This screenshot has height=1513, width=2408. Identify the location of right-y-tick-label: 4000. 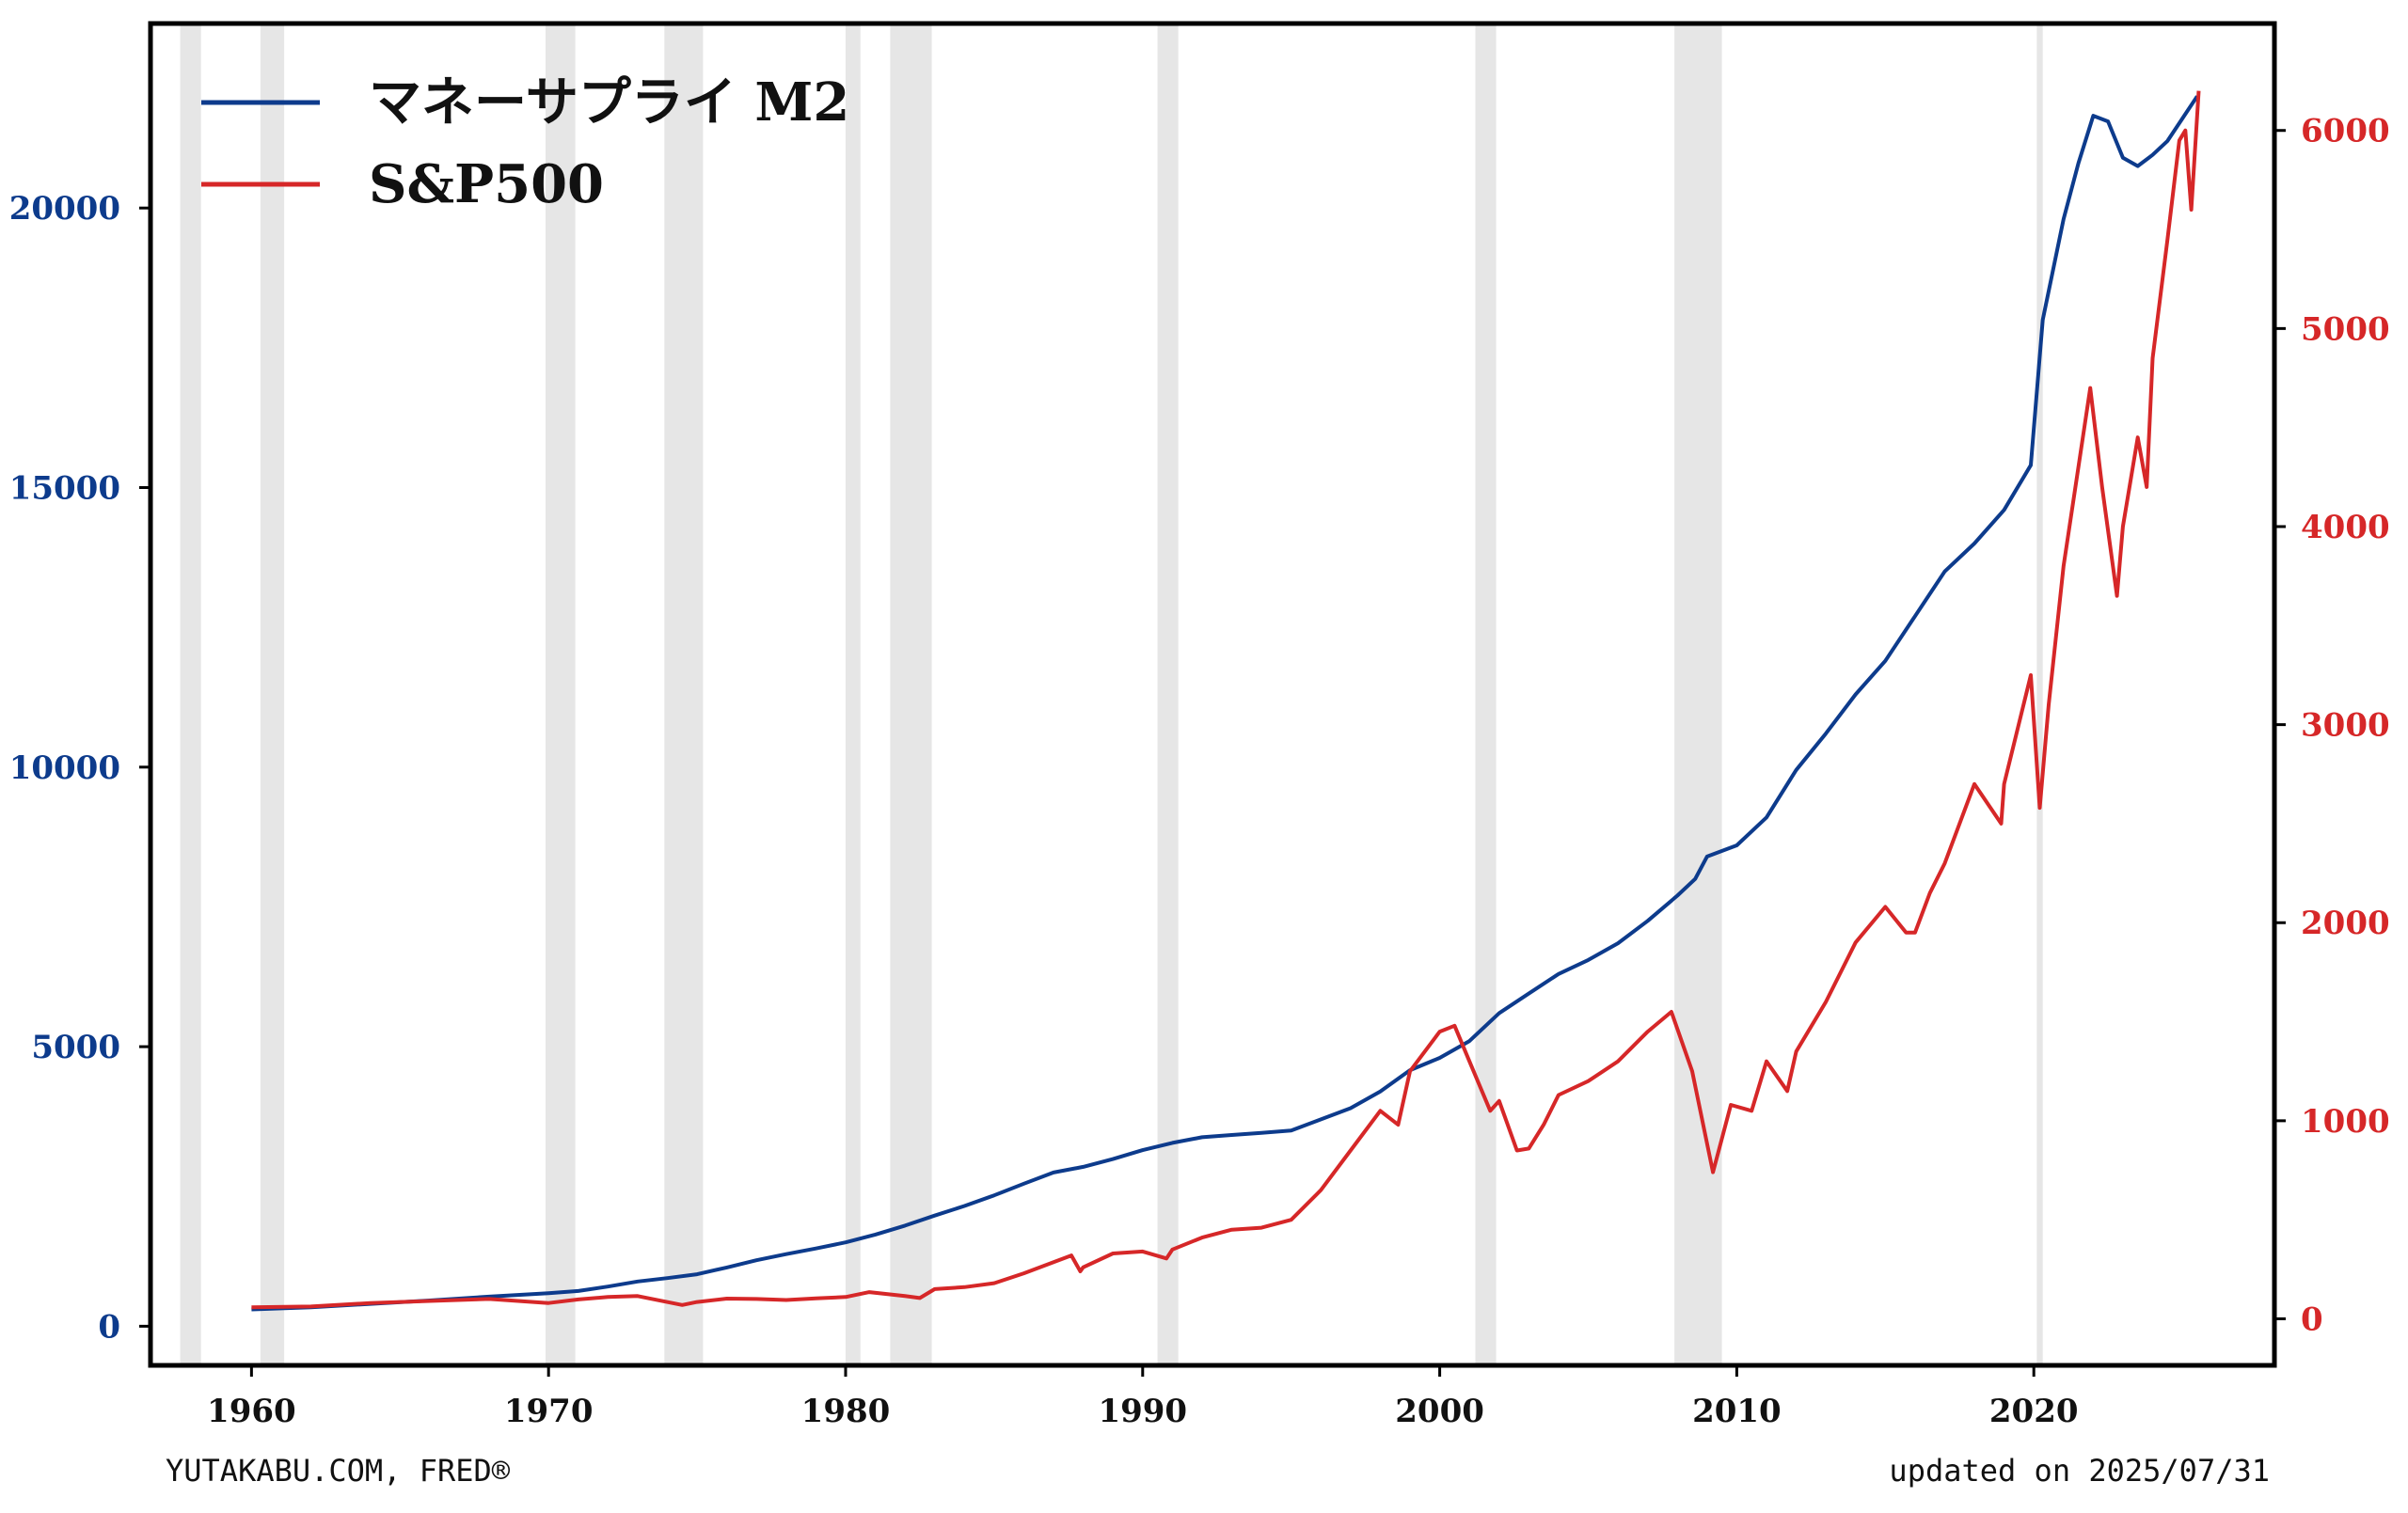
(2345, 527).